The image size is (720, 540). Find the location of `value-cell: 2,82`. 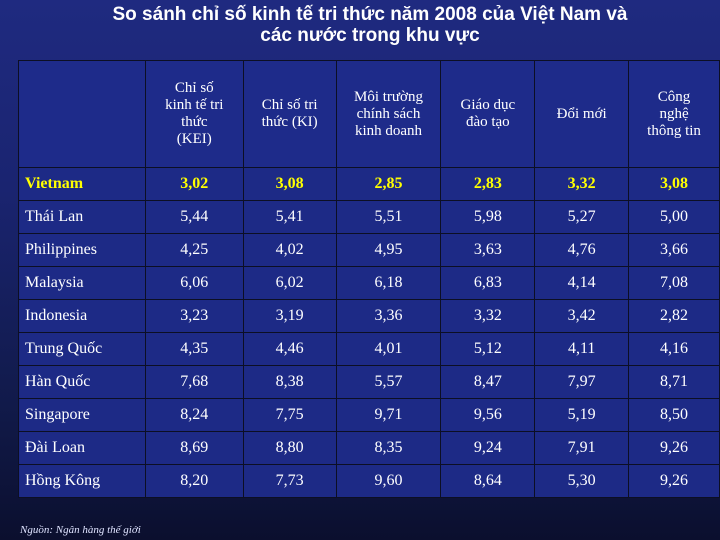

value-cell: 2,82 is located at coordinates (674, 316).